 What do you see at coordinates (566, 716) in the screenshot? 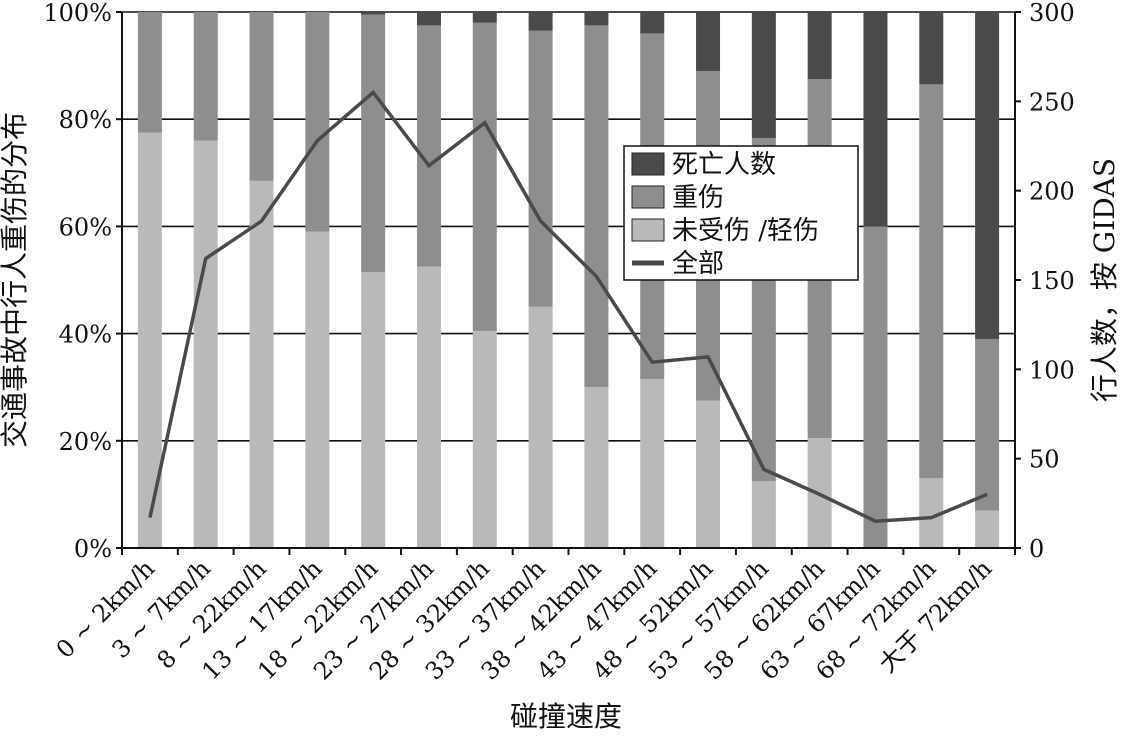
I see `x-axis-title: 碰撞速度` at bounding box center [566, 716].